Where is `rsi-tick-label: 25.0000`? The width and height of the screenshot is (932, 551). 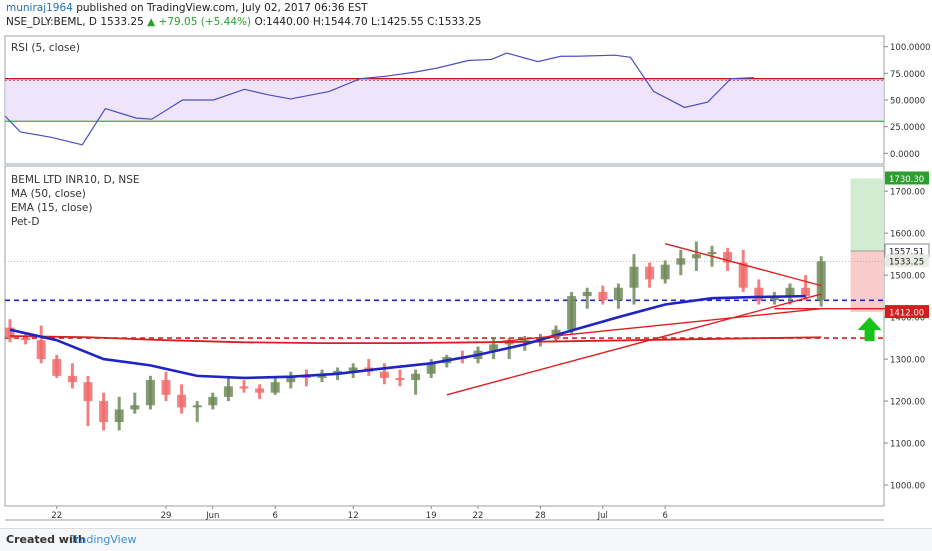 rsi-tick-label: 25.0000 is located at coordinates (907, 128).